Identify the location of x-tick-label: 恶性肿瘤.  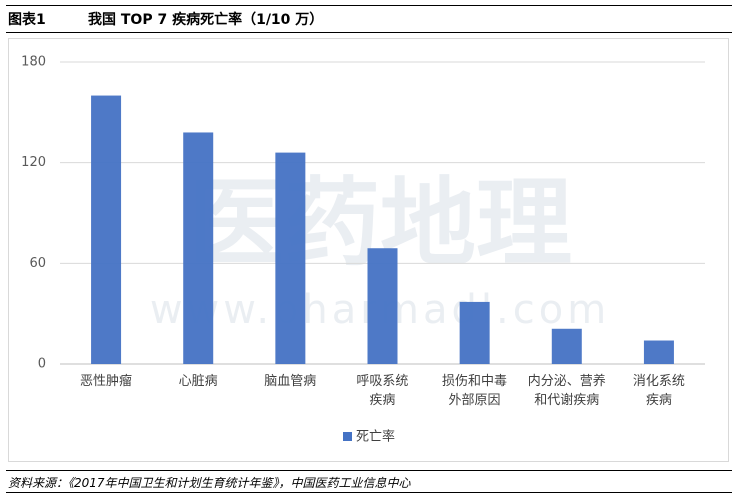
(105, 381).